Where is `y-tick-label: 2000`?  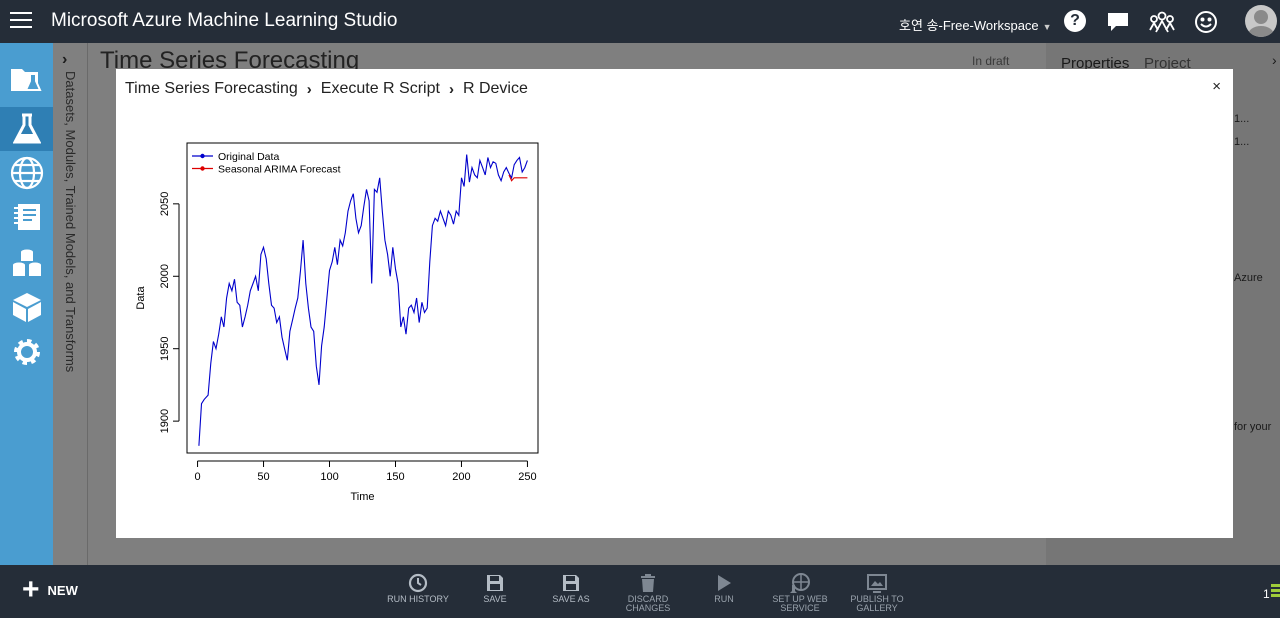
y-tick-label: 2000 is located at coordinates (165, 276).